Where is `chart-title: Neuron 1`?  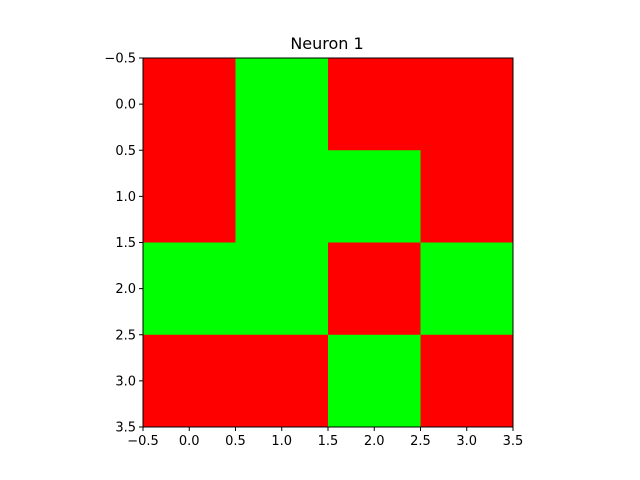 chart-title: Neuron 1 is located at coordinates (326, 43).